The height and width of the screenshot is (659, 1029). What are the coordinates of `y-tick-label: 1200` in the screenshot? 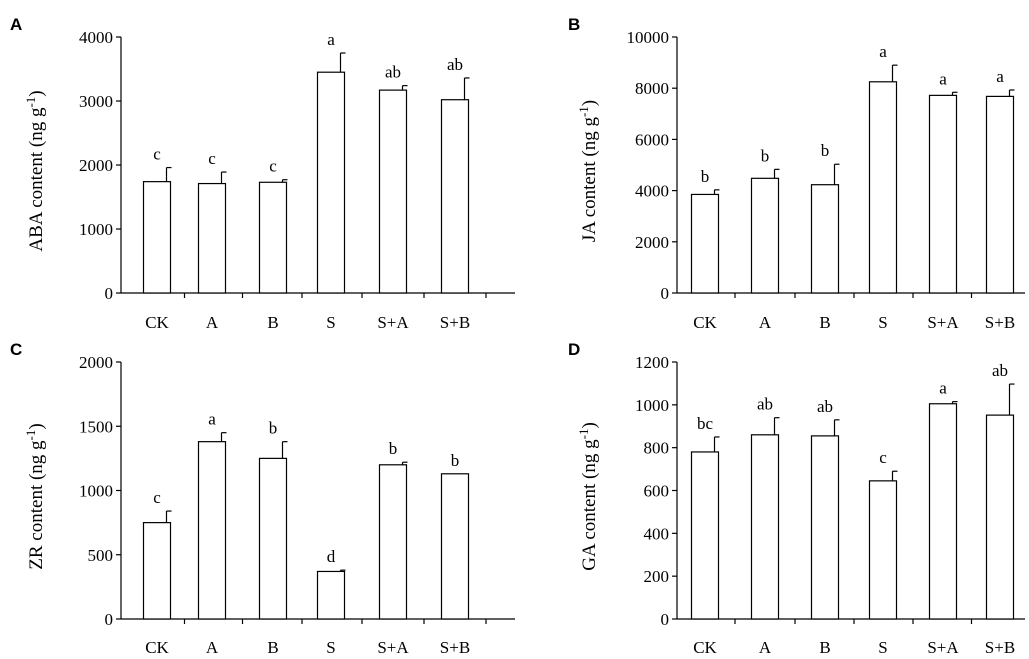 It's located at (652, 362).